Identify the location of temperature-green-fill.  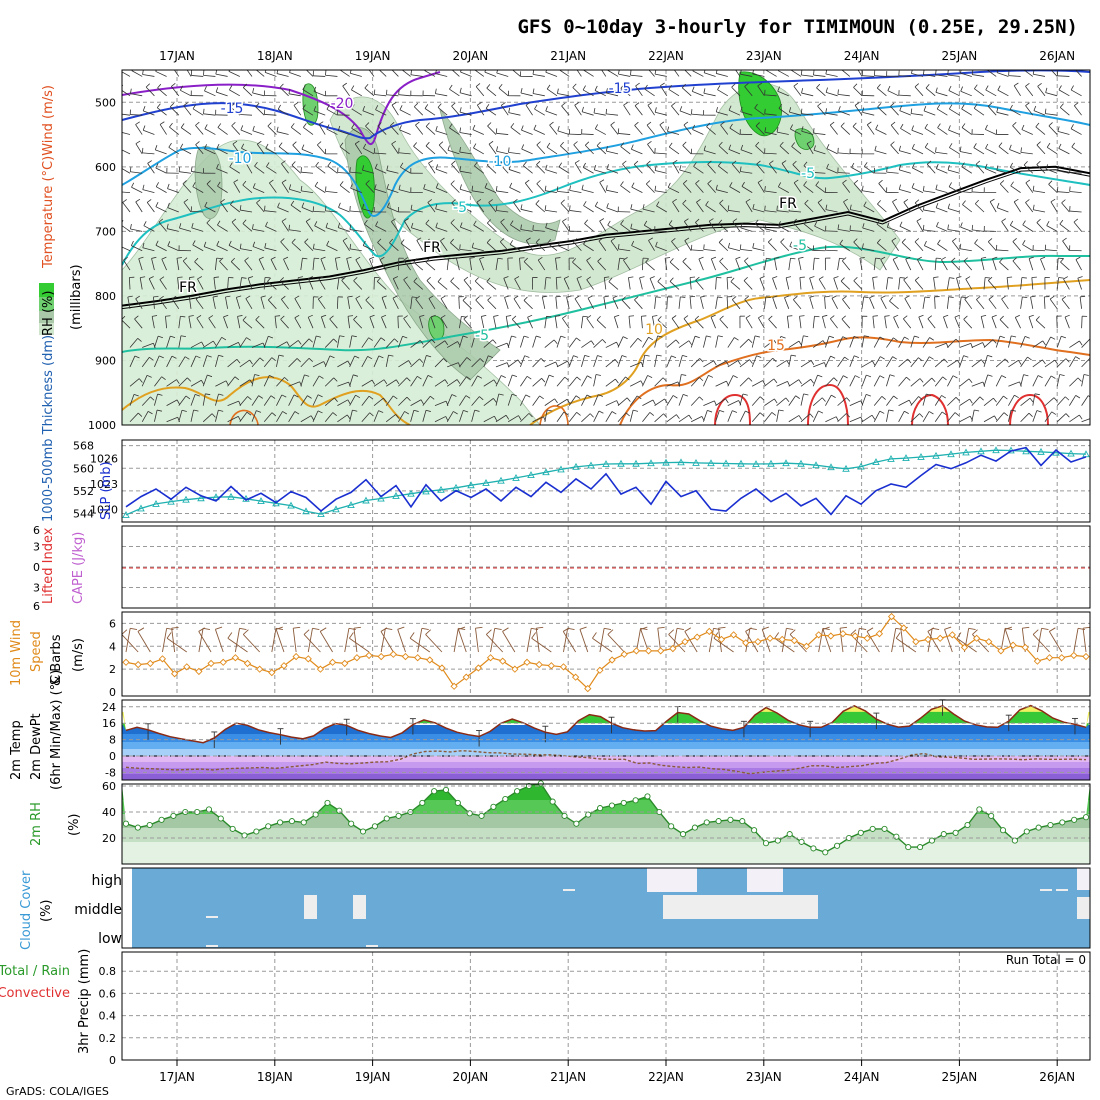
(606, 724).